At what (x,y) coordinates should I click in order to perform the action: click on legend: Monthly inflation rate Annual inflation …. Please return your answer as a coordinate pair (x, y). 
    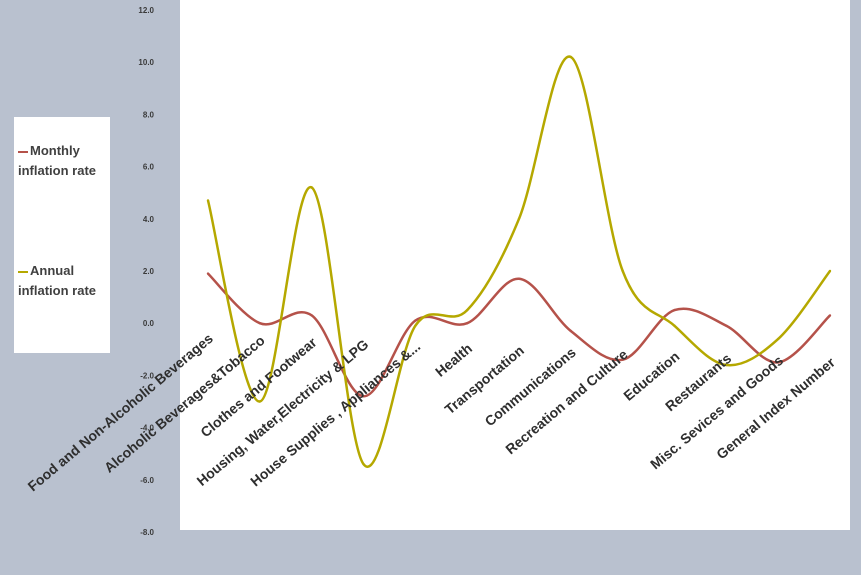
    Looking at the image, I should click on (62, 235).